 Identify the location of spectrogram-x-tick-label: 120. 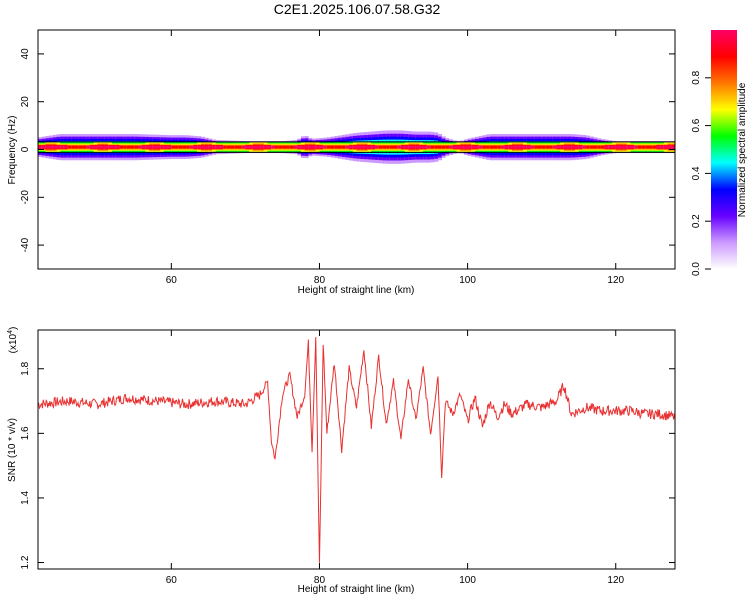
(615, 280).